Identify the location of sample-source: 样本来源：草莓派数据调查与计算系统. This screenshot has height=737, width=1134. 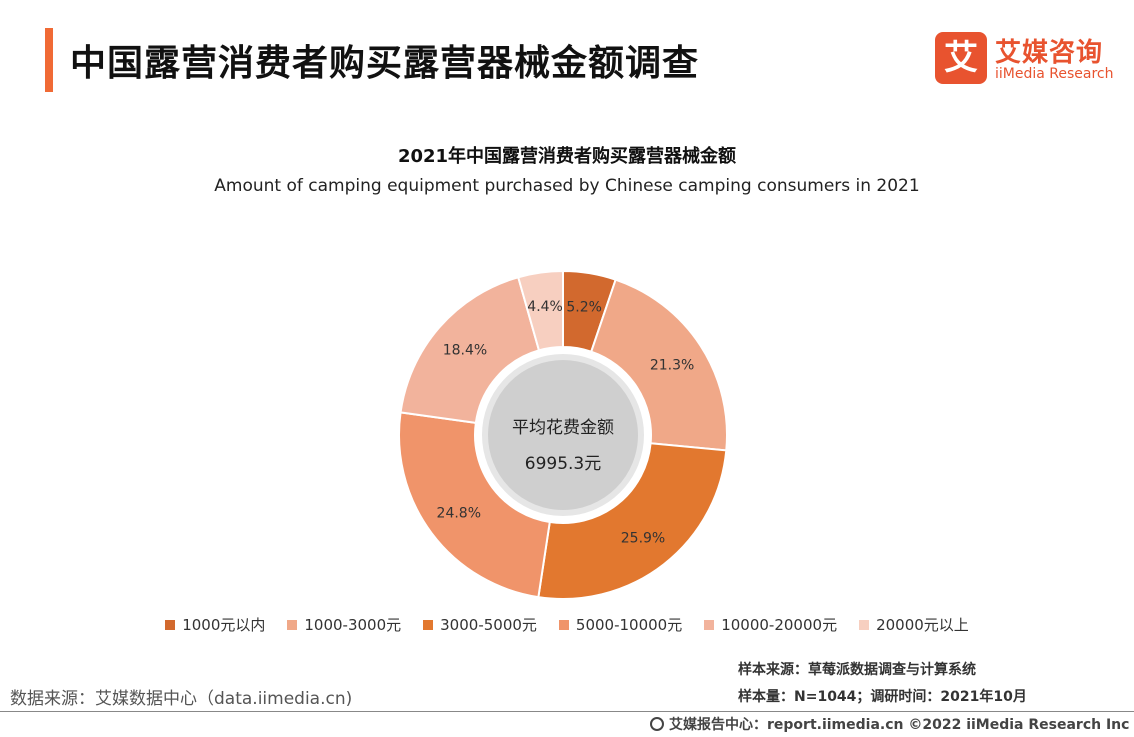
(857, 670).